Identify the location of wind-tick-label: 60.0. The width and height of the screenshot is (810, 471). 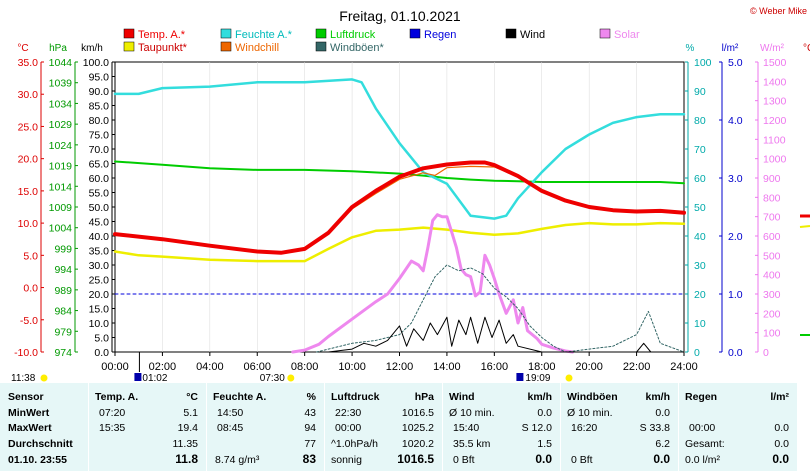
(99, 179).